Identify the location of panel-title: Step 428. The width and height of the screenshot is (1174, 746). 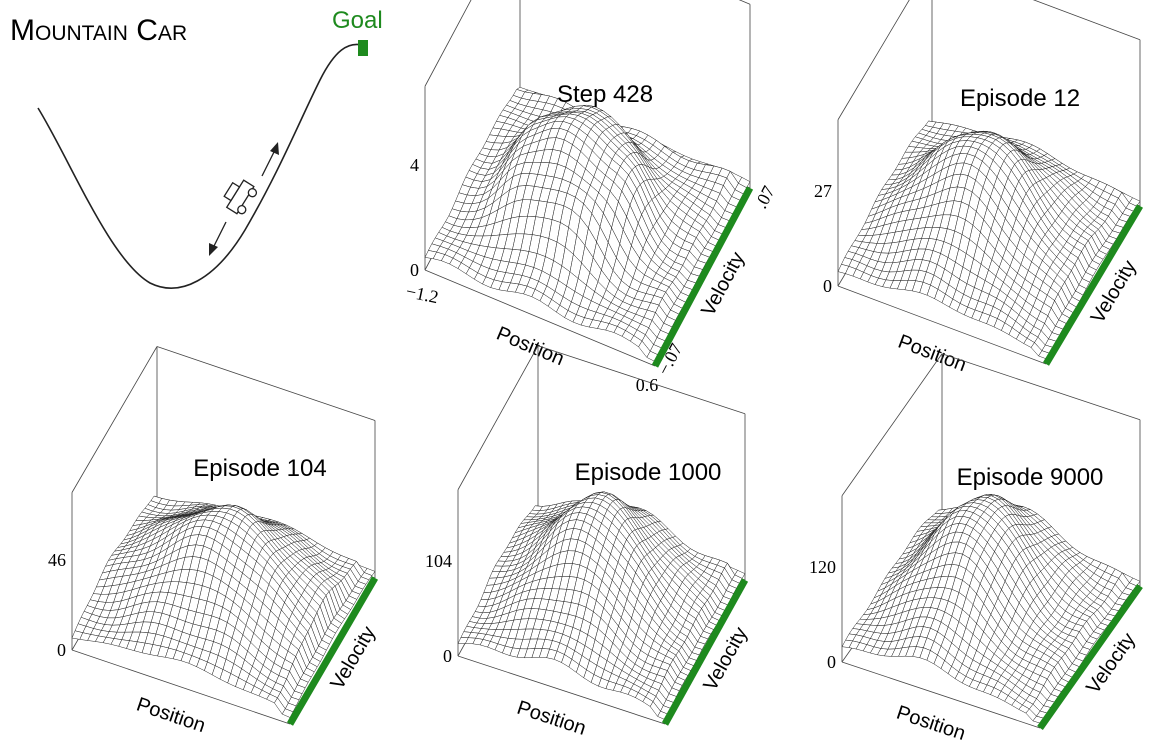
(605, 94).